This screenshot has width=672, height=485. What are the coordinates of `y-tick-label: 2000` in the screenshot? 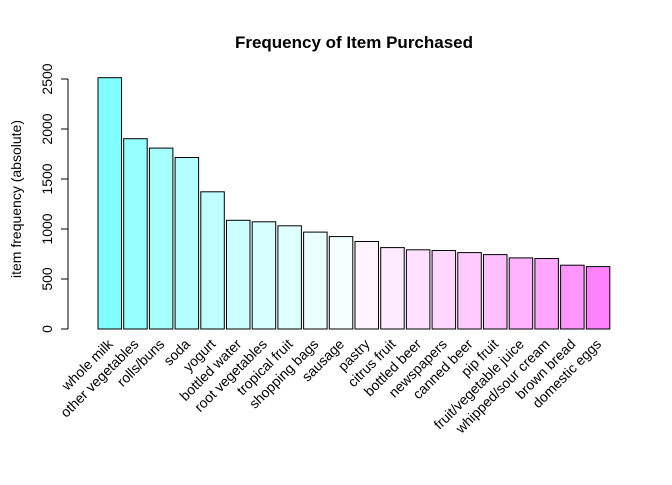 It's located at (47, 128).